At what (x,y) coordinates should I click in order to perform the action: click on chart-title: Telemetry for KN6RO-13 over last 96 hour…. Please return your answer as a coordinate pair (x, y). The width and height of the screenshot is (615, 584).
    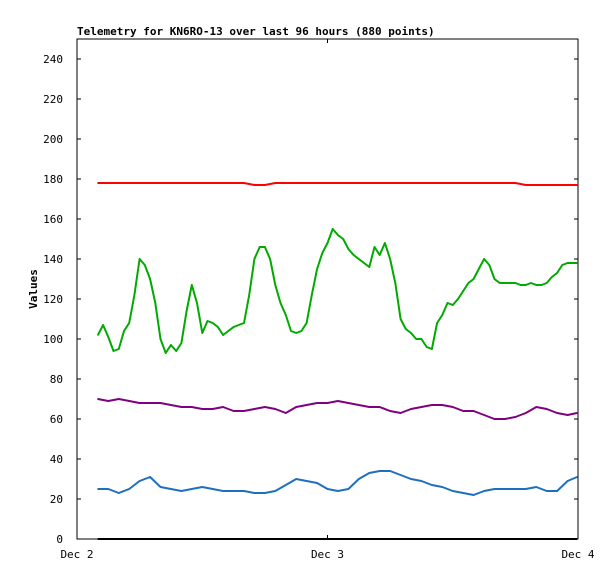
    Looking at the image, I should click on (256, 31).